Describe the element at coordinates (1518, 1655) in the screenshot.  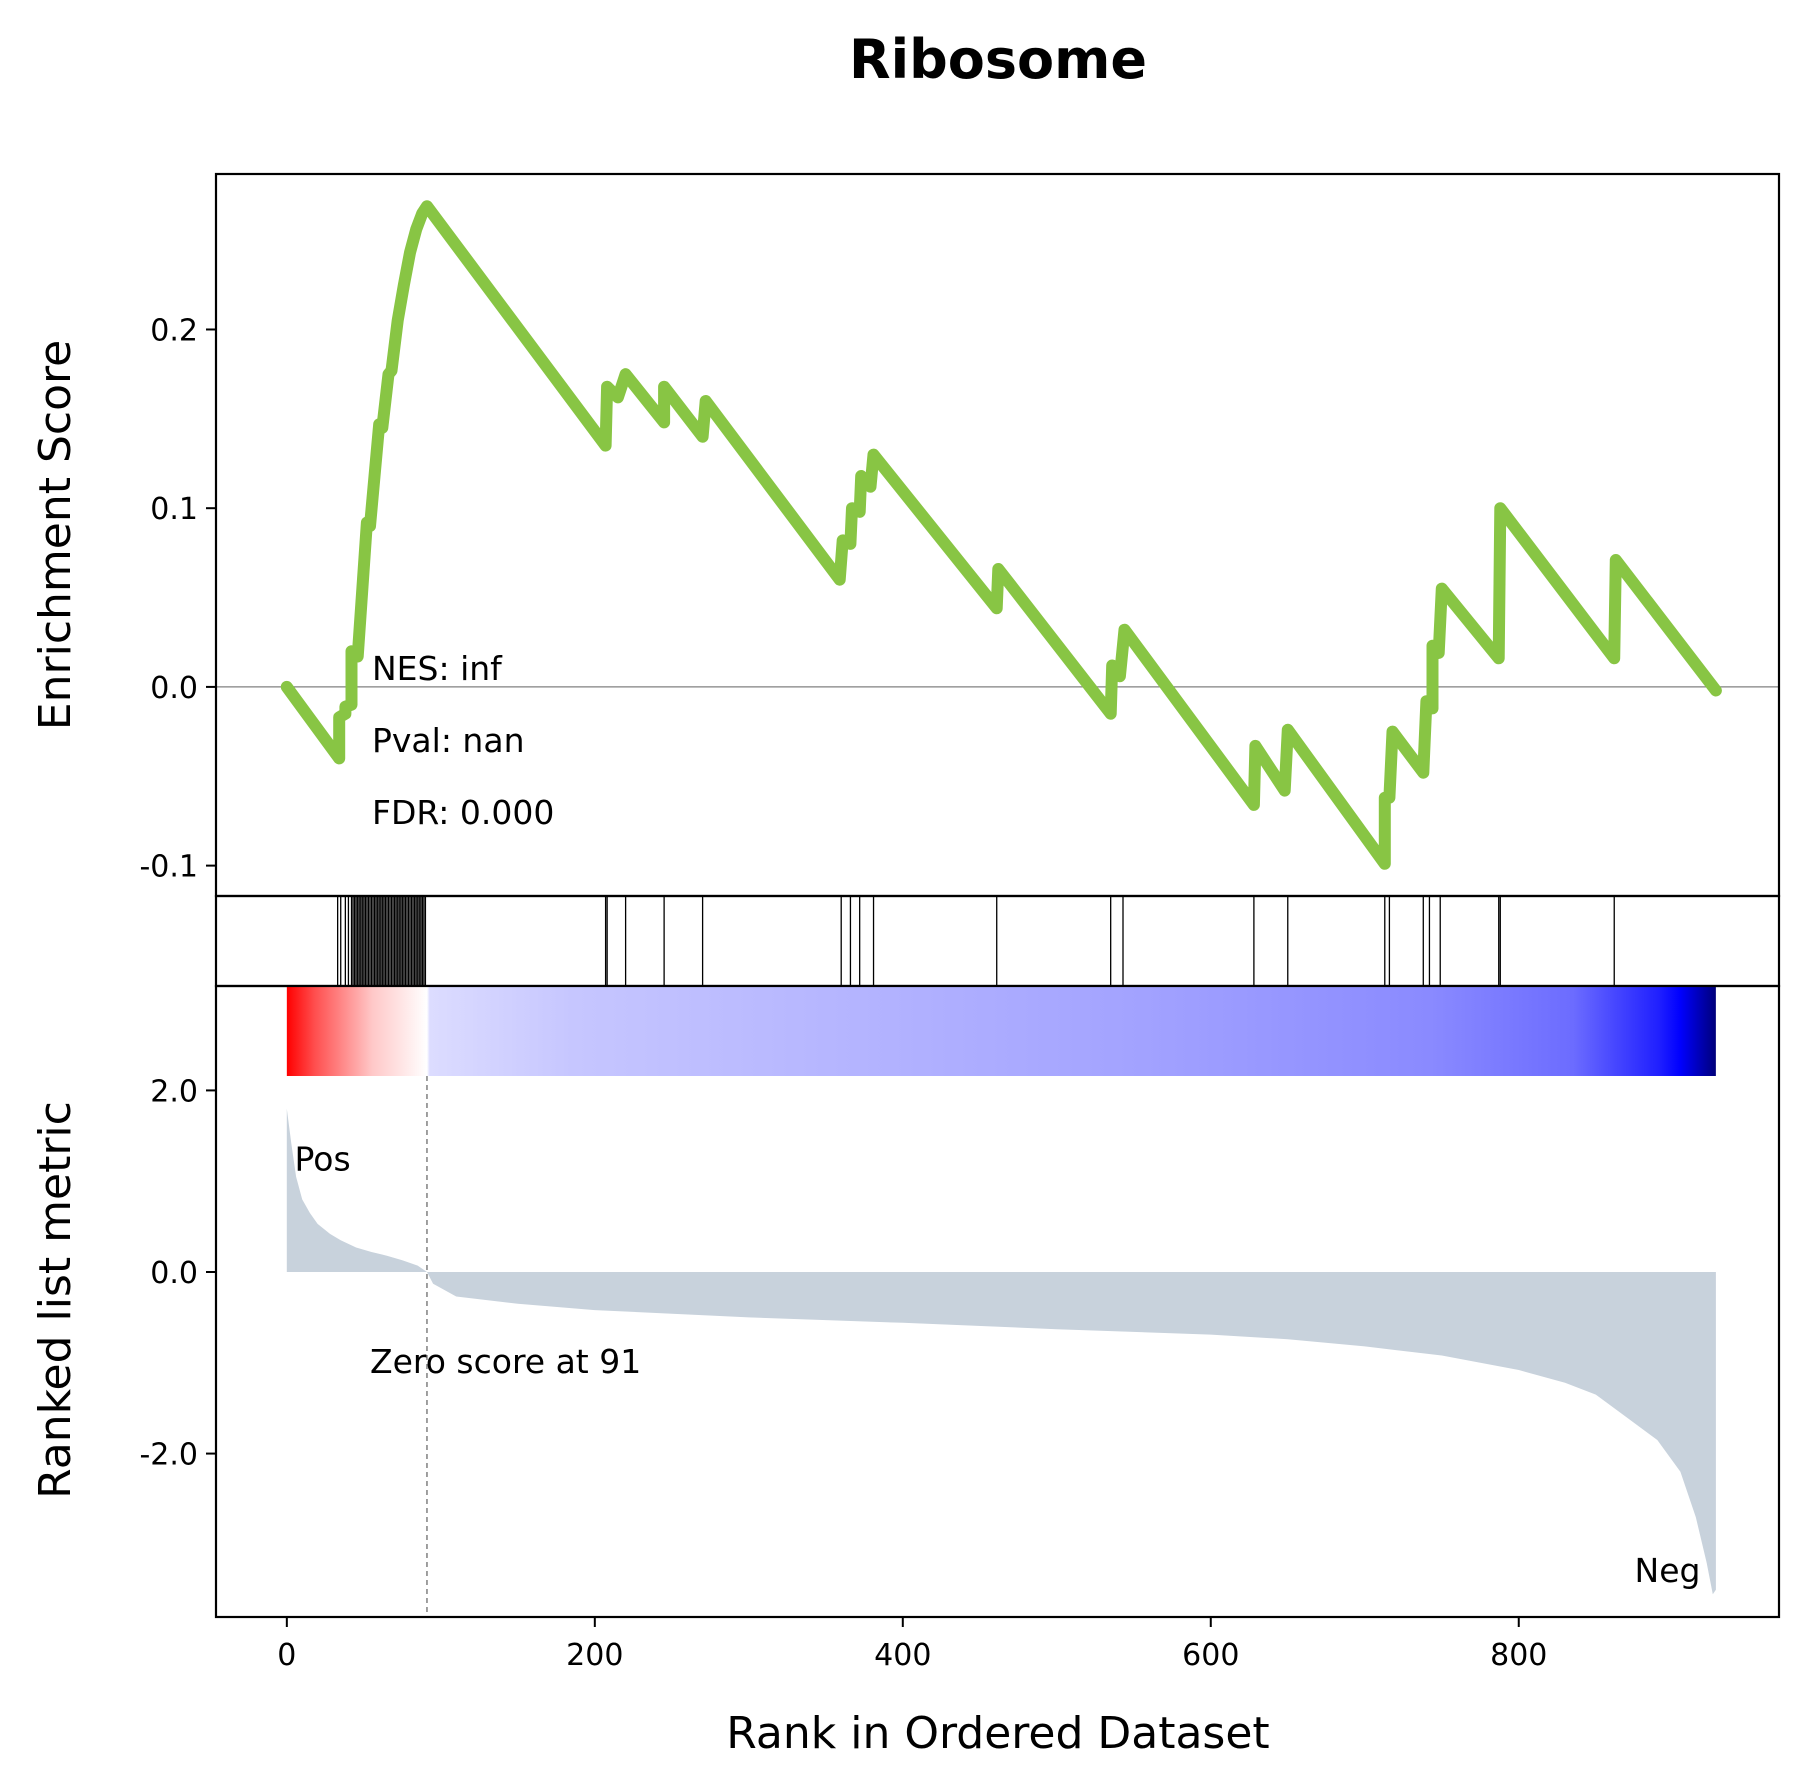
I see `x-tick-label: 800` at that location.